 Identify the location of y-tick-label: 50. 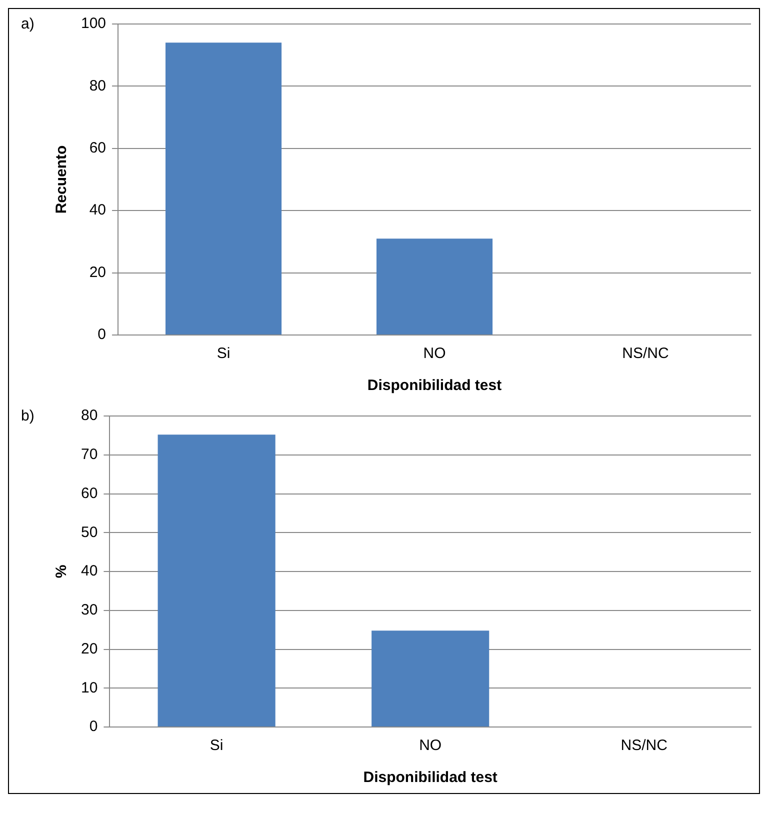
(89, 532).